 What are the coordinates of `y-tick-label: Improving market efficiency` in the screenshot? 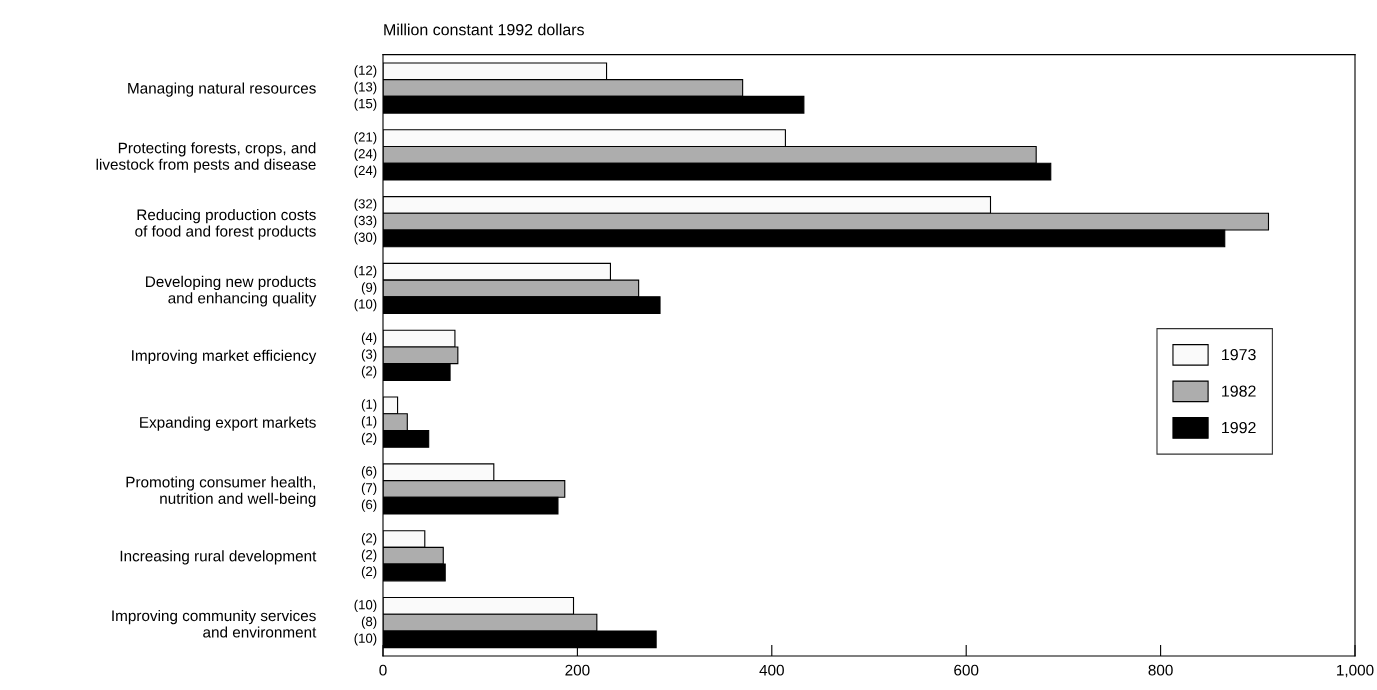 It's located at (224, 357).